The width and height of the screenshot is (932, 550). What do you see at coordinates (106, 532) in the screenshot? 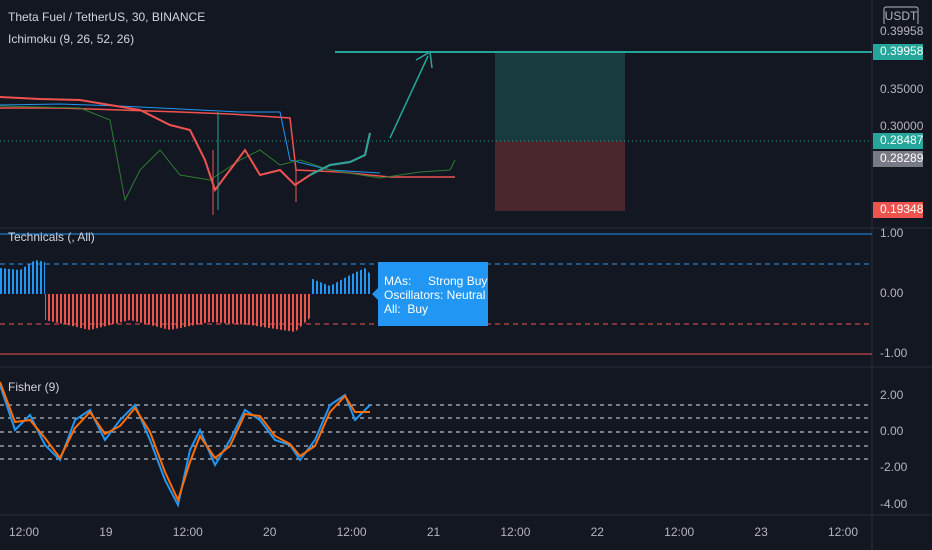
I see `time-label: 19` at bounding box center [106, 532].